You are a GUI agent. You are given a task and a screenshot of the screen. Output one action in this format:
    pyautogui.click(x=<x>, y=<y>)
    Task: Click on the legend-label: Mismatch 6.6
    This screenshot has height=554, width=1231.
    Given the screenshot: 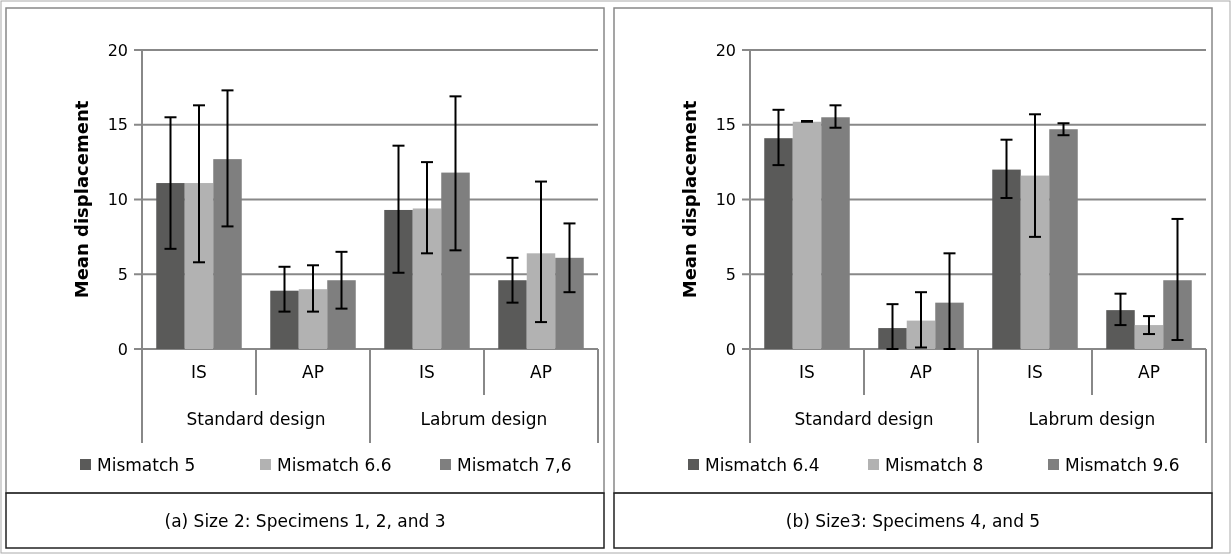 What is the action you would take?
    pyautogui.click(x=334, y=464)
    